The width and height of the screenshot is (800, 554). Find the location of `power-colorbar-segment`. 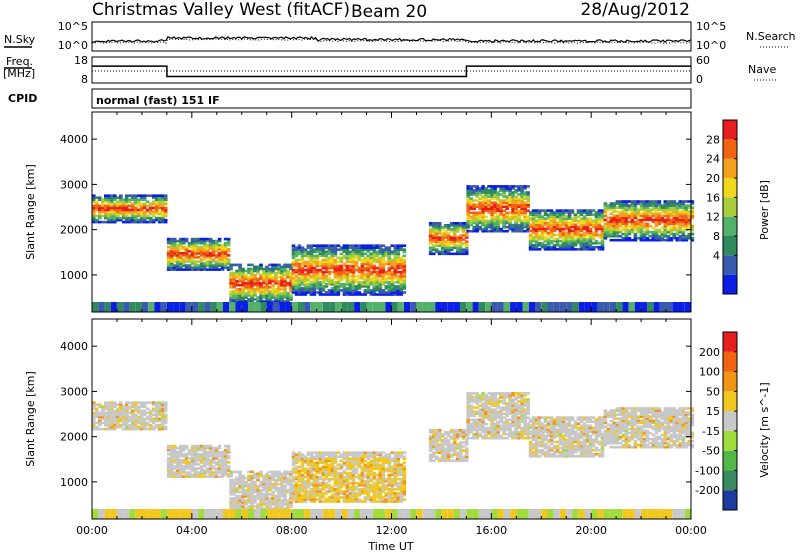

power-colorbar-segment is located at coordinates (730, 188).